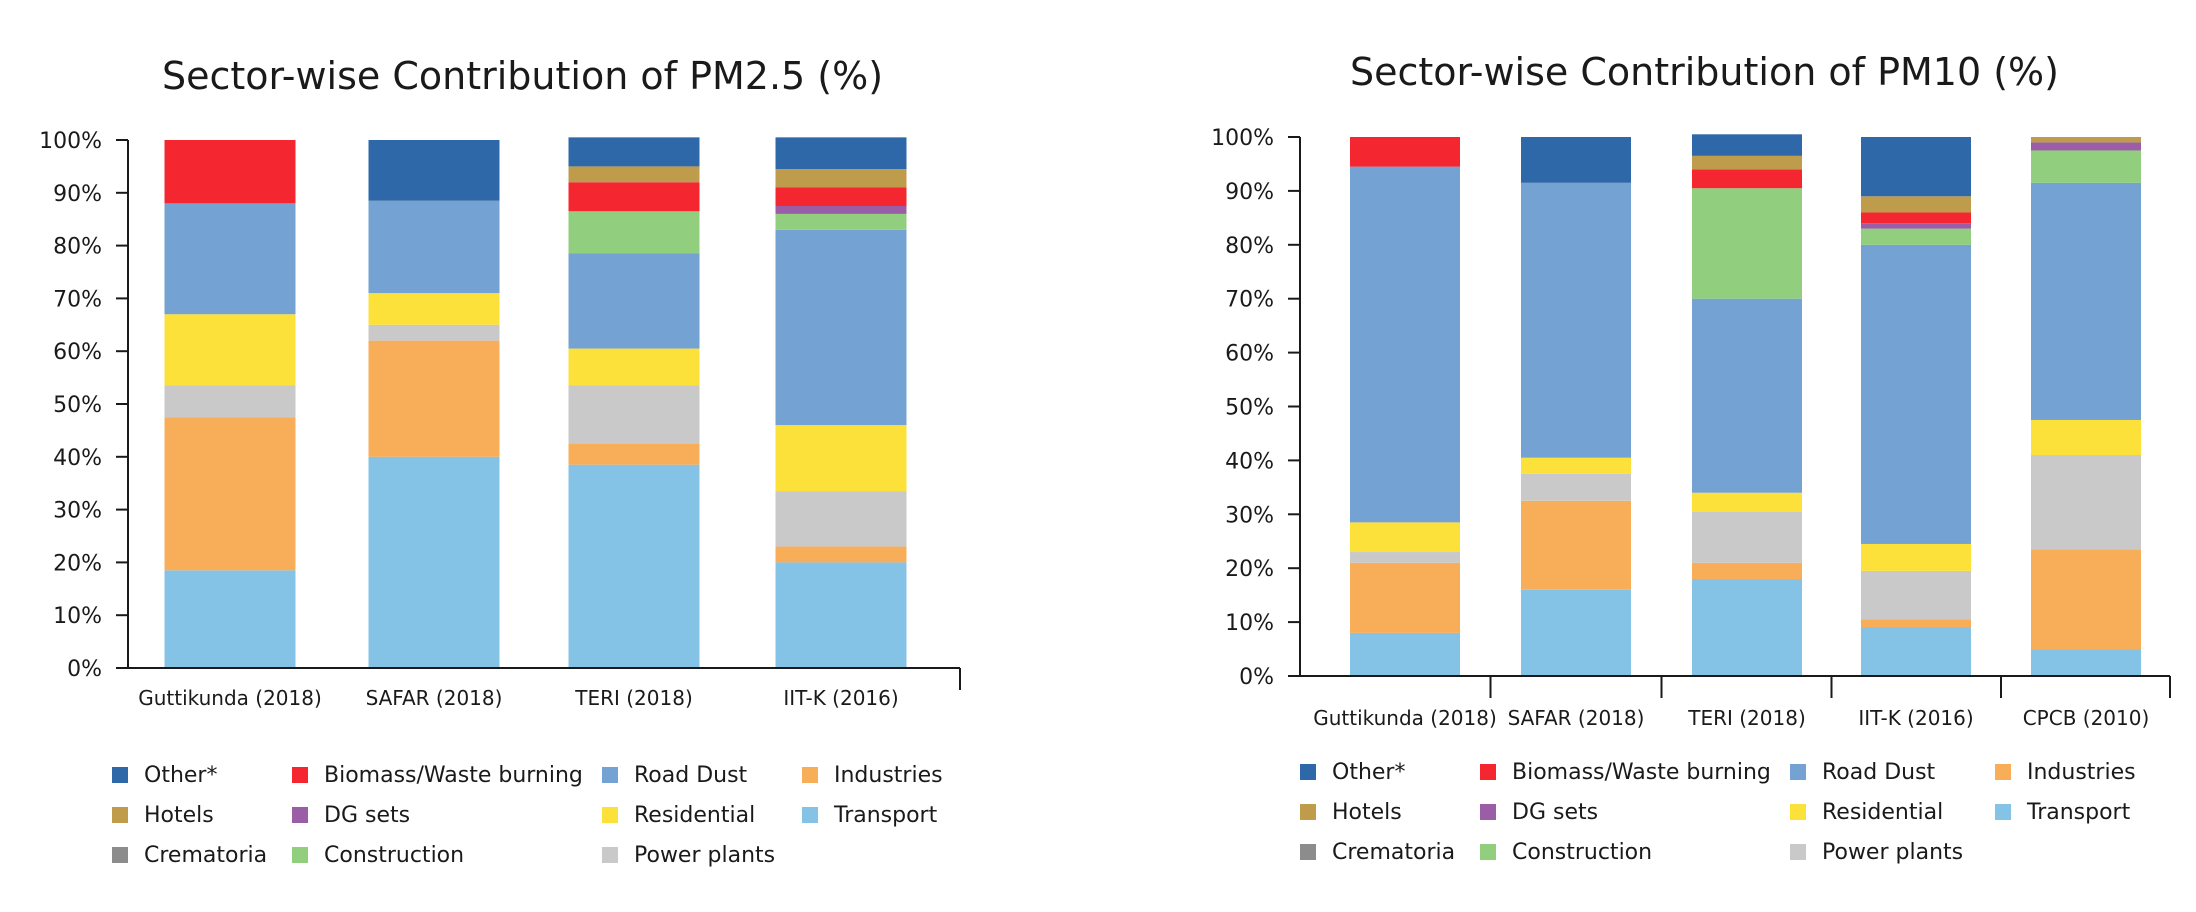 The width and height of the screenshot is (2196, 912). I want to click on legend-label: Construction, so click(1582, 852).